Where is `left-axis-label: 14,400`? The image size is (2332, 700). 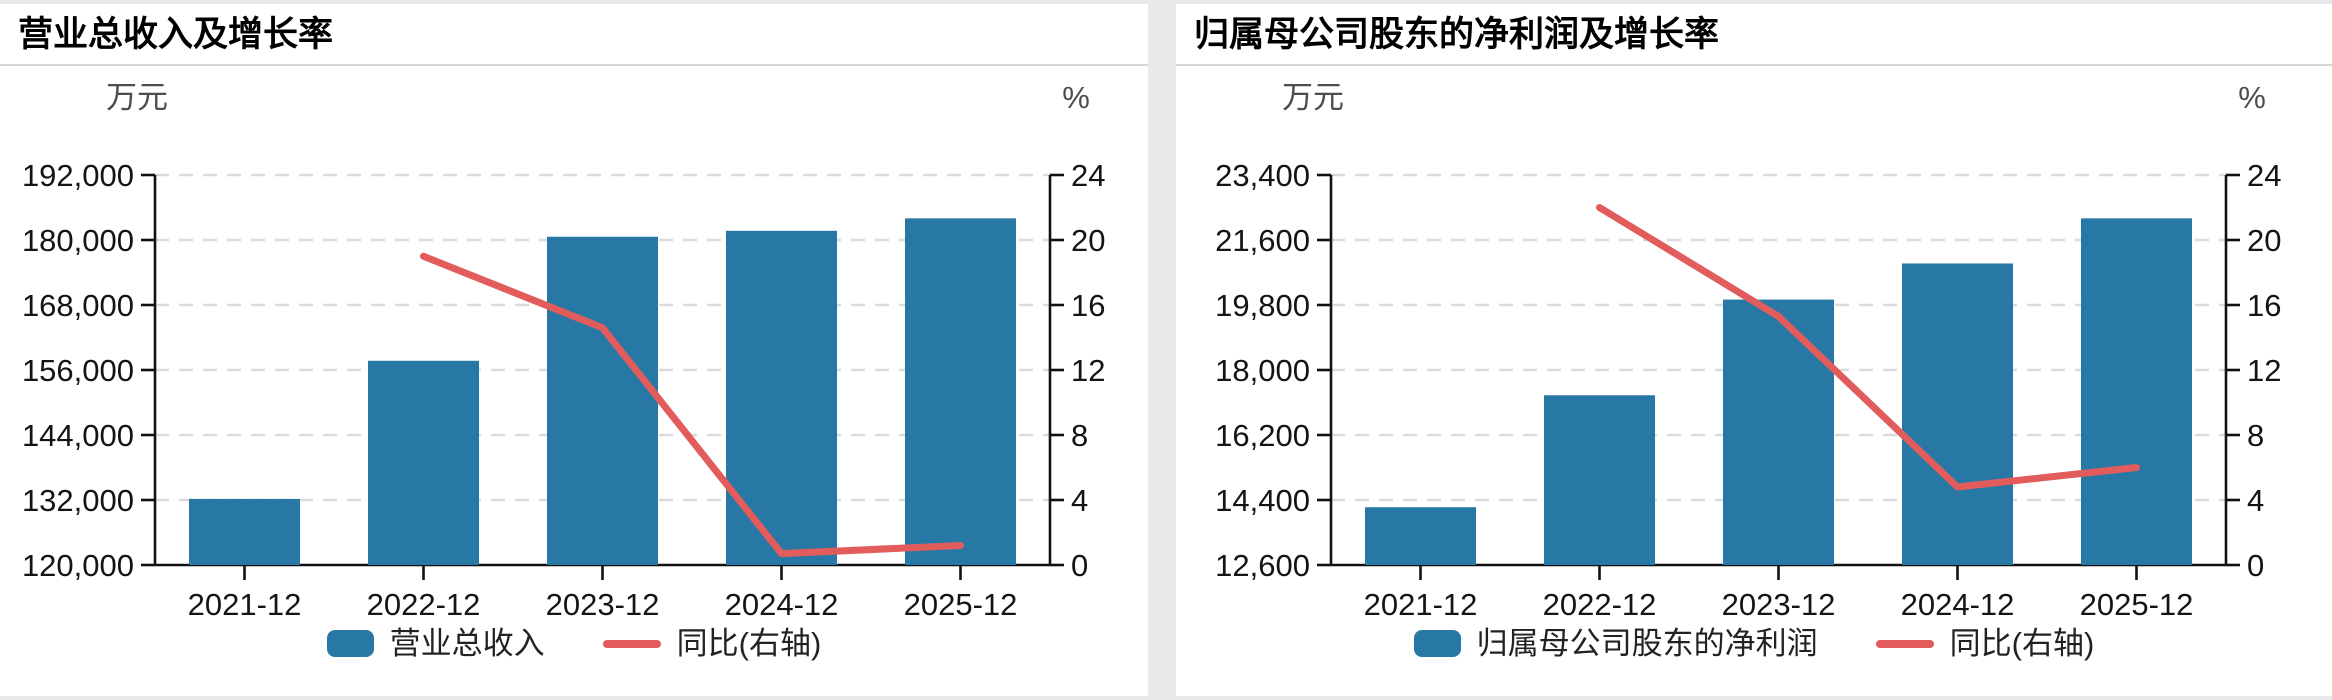 left-axis-label: 14,400 is located at coordinates (1262, 500).